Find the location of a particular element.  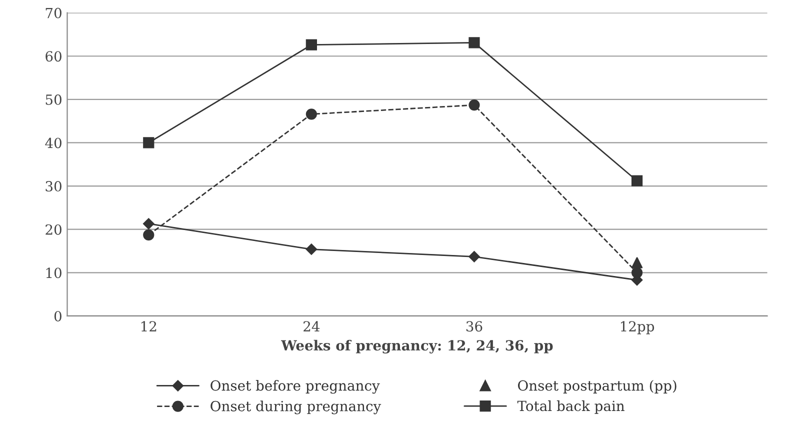

legend-label: Onset during pregnancy is located at coordinates (296, 407).